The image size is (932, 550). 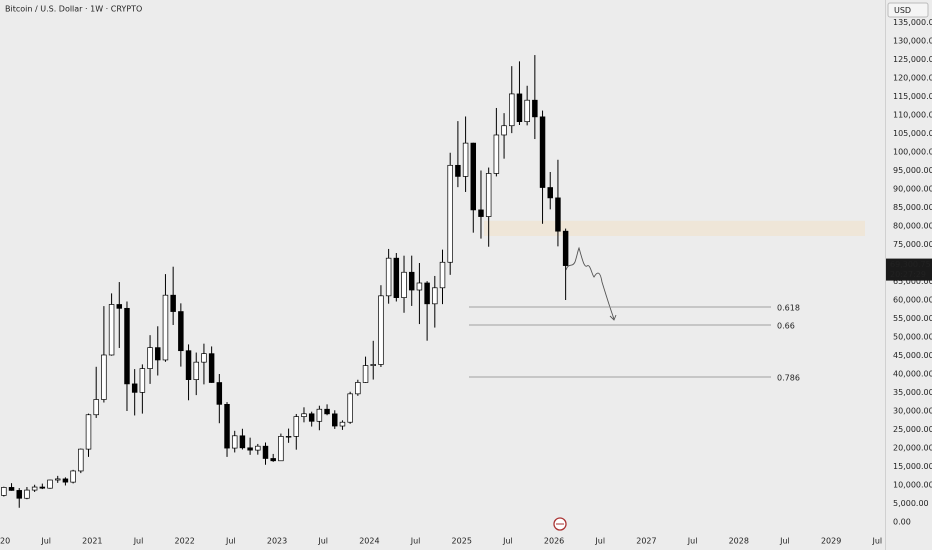 What do you see at coordinates (912, 96) in the screenshot?
I see `y-tick-label: 115,000.00` at bounding box center [912, 96].